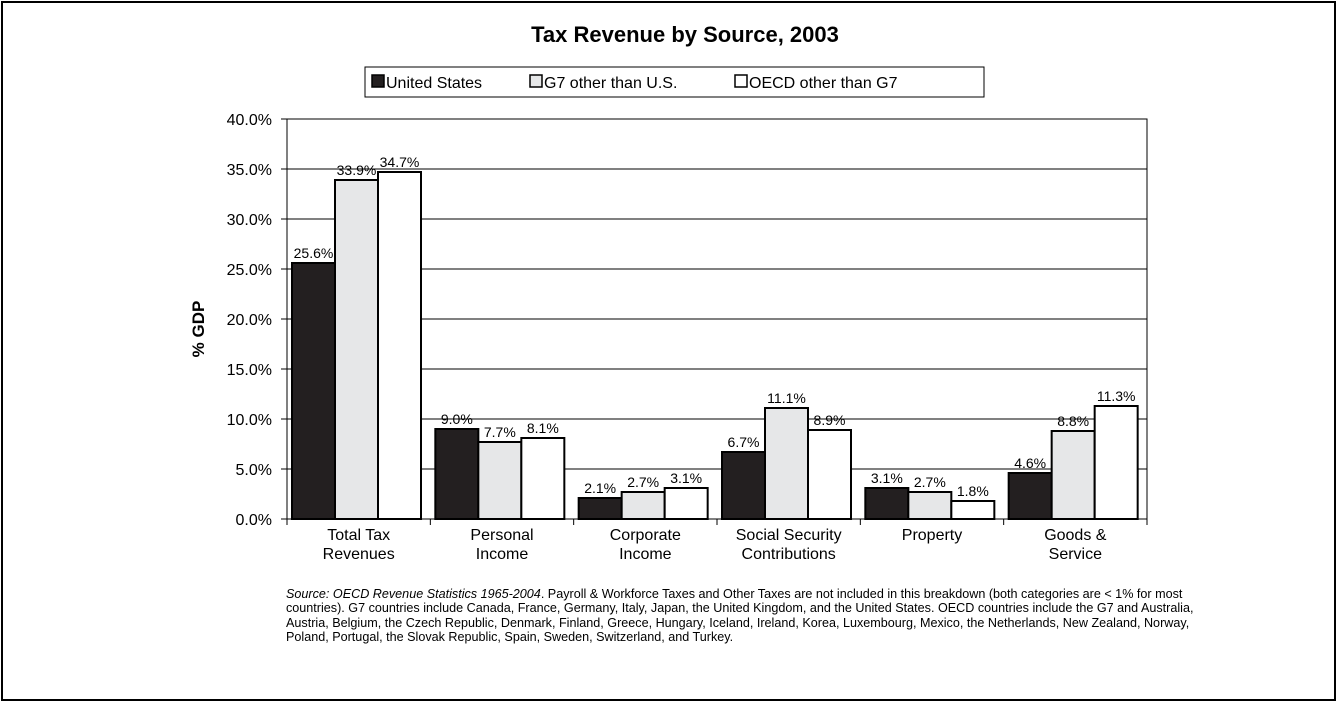  Describe the element at coordinates (501, 545) in the screenshot. I see `x-tick-label: Personal Income` at that location.